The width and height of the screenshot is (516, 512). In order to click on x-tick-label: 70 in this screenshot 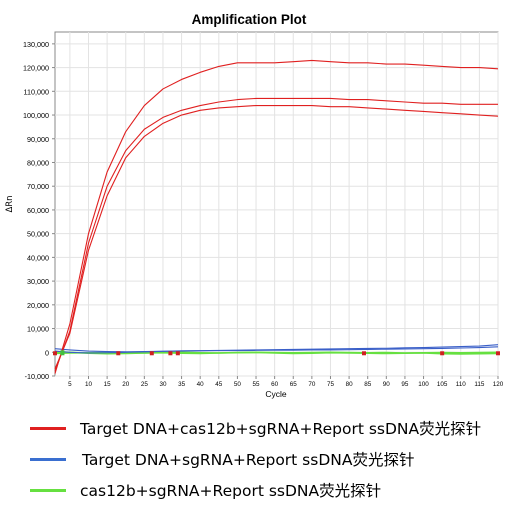, I will do `click(312, 384)`.